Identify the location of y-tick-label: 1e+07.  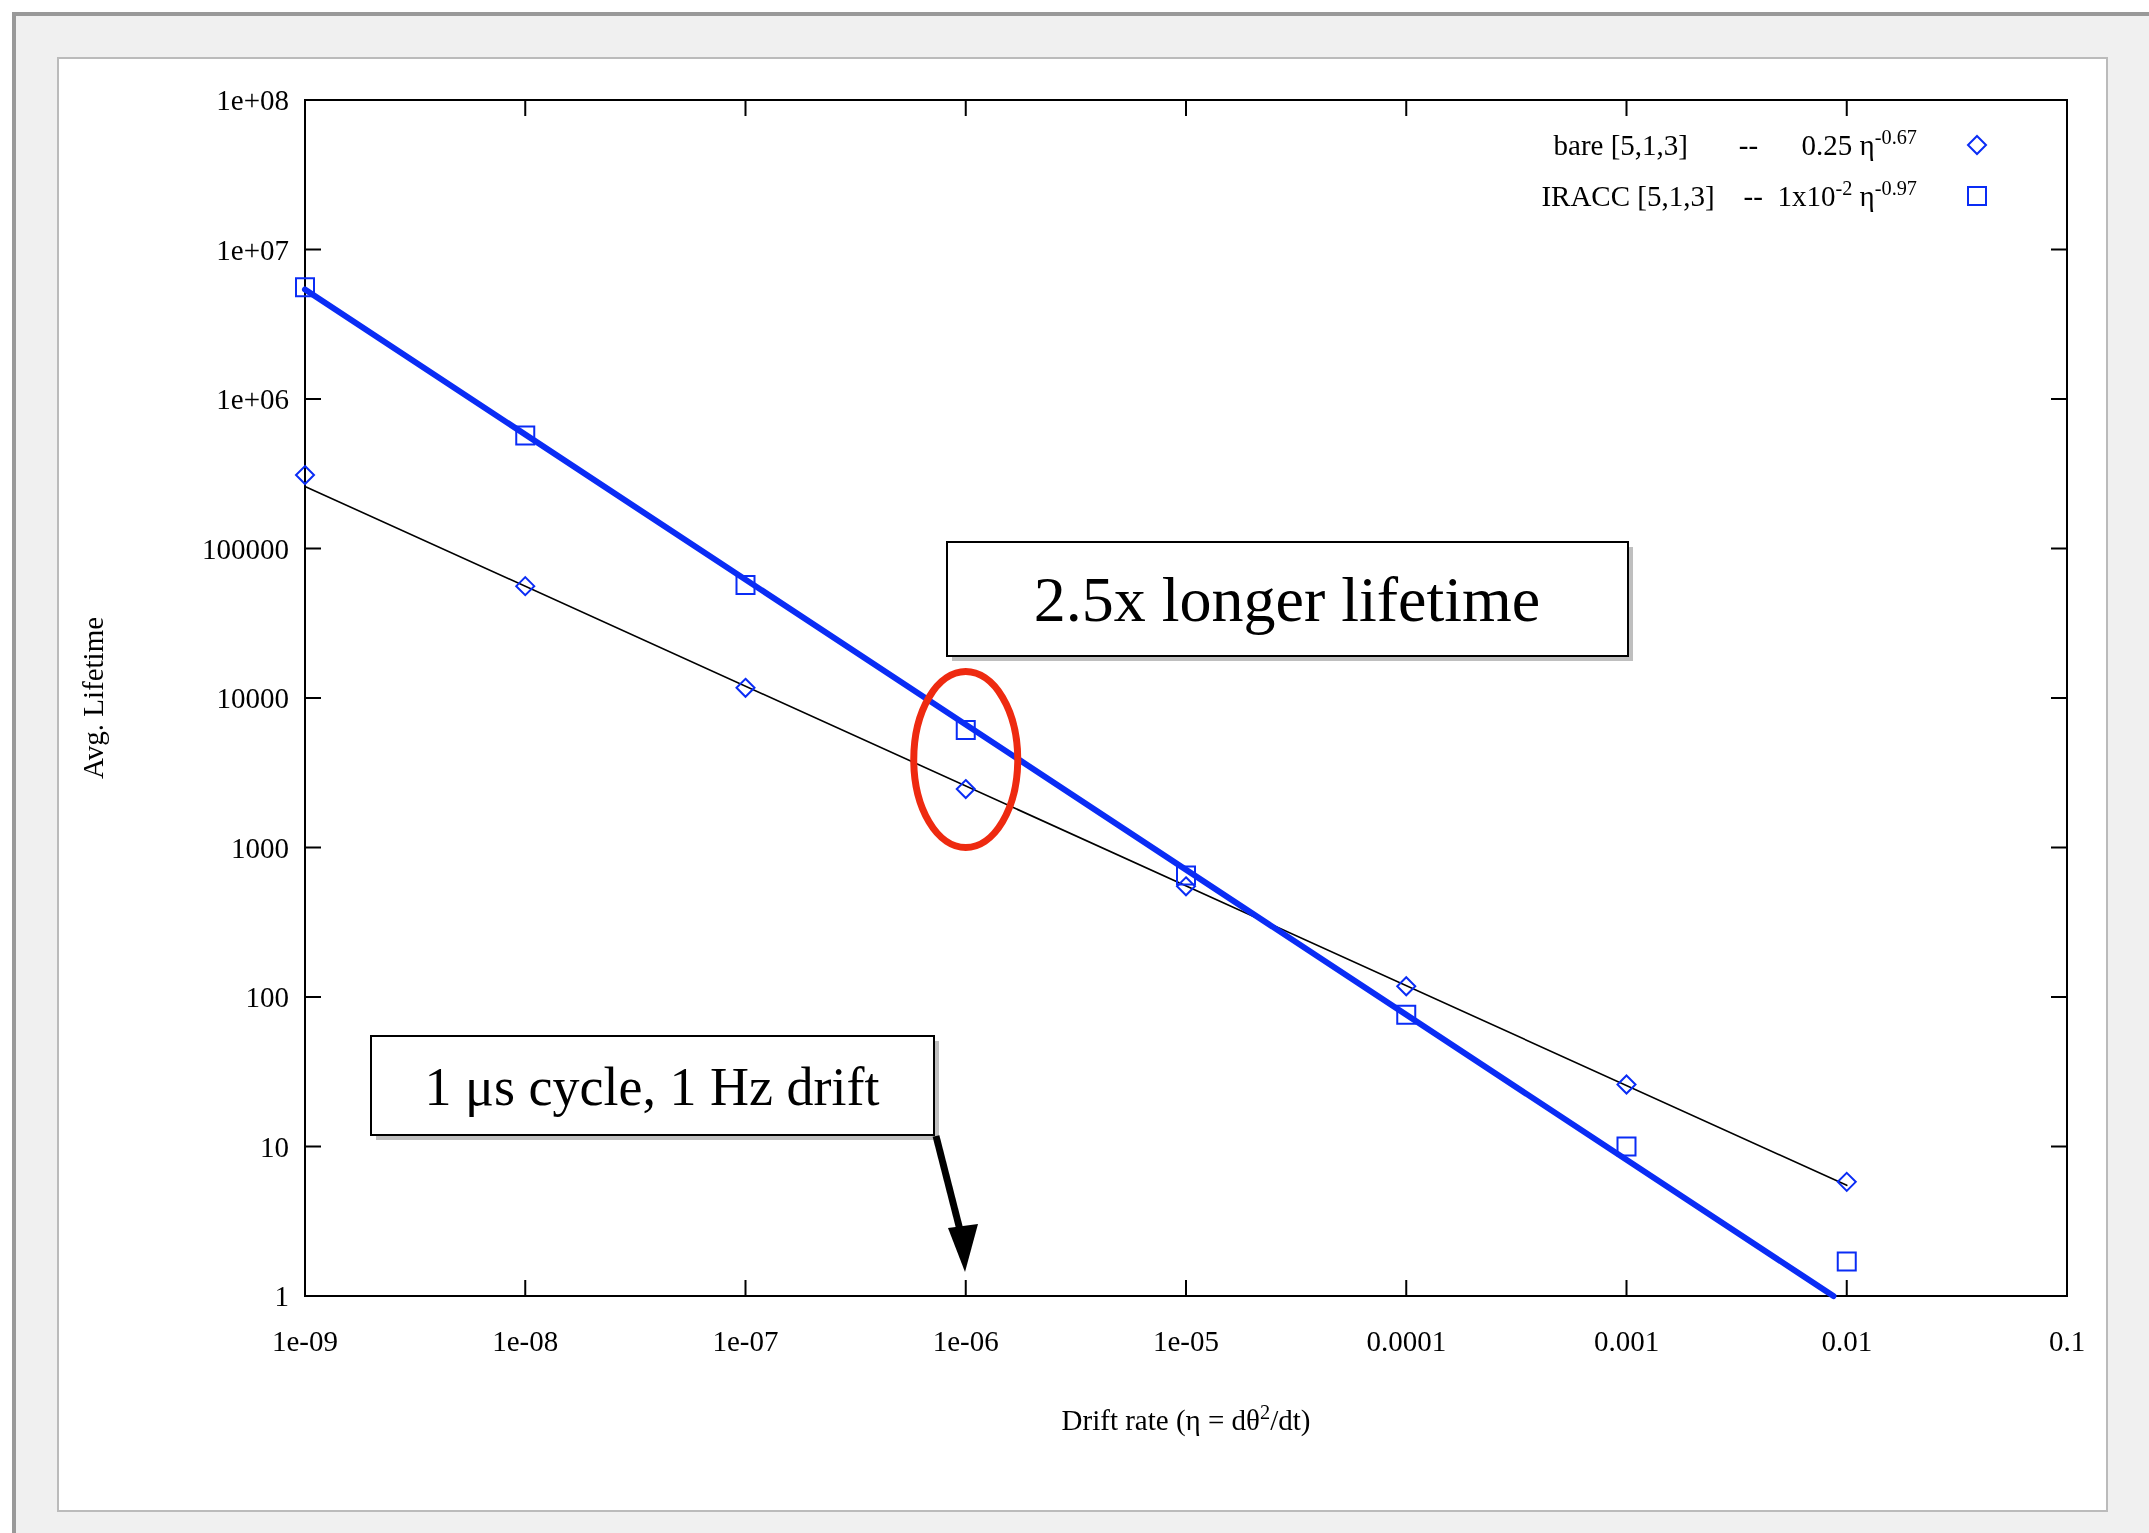
(252, 249).